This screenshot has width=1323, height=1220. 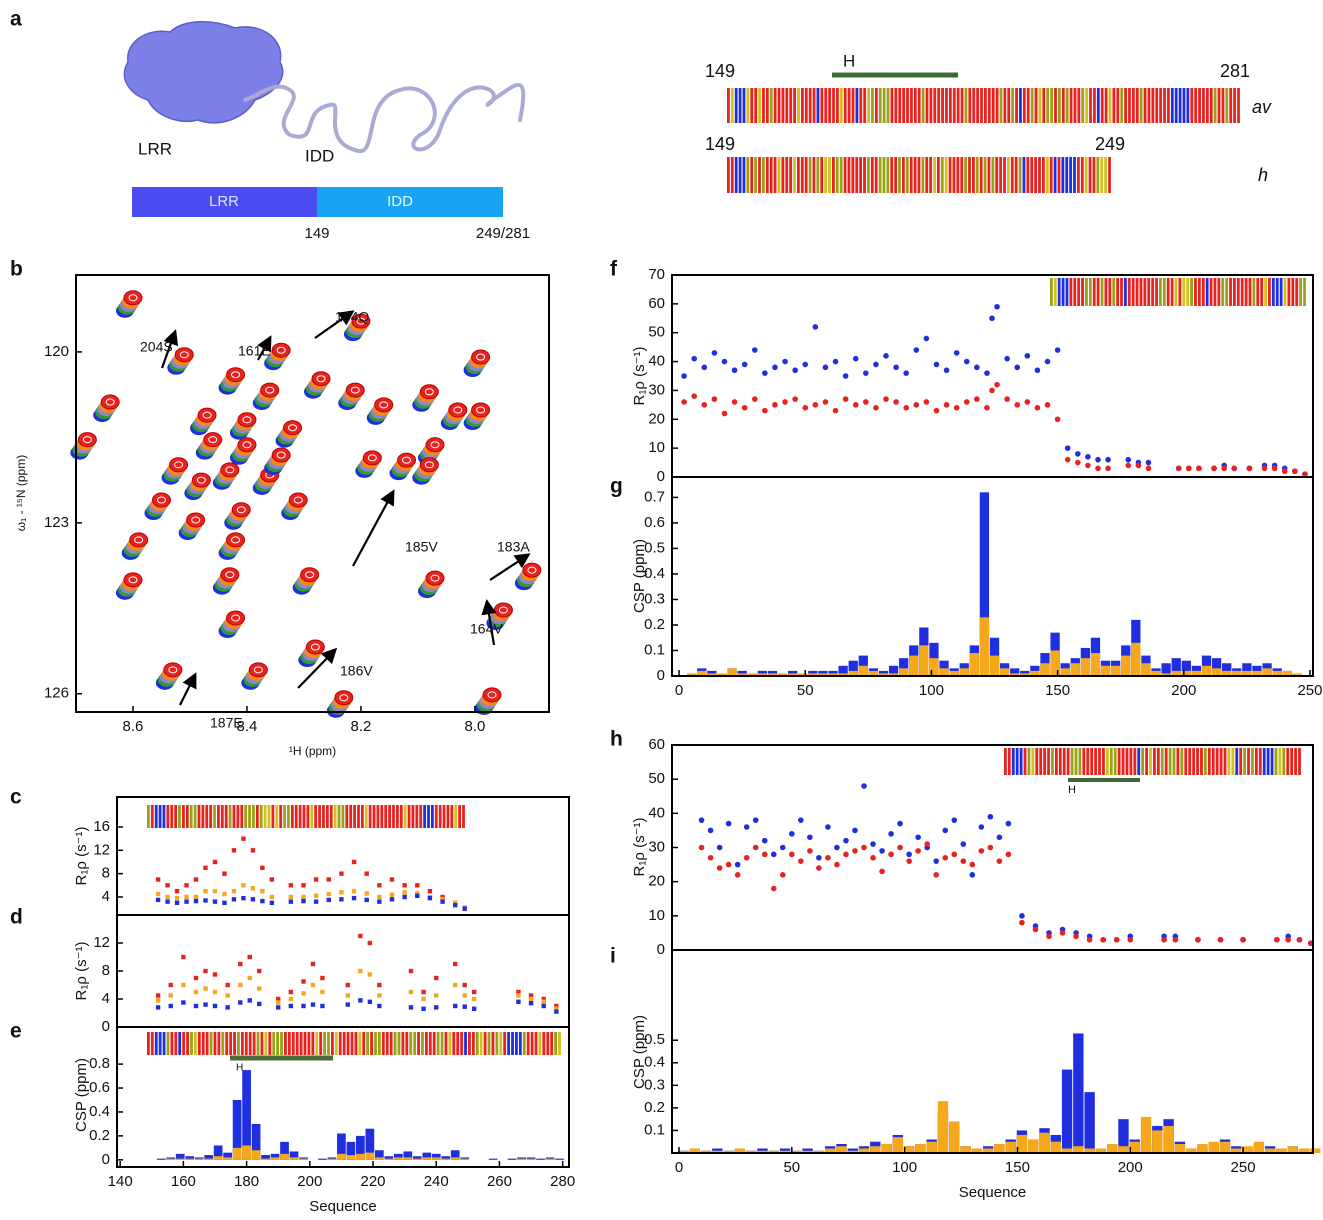 I want to click on sequence-name: av, so click(x=1262, y=107).